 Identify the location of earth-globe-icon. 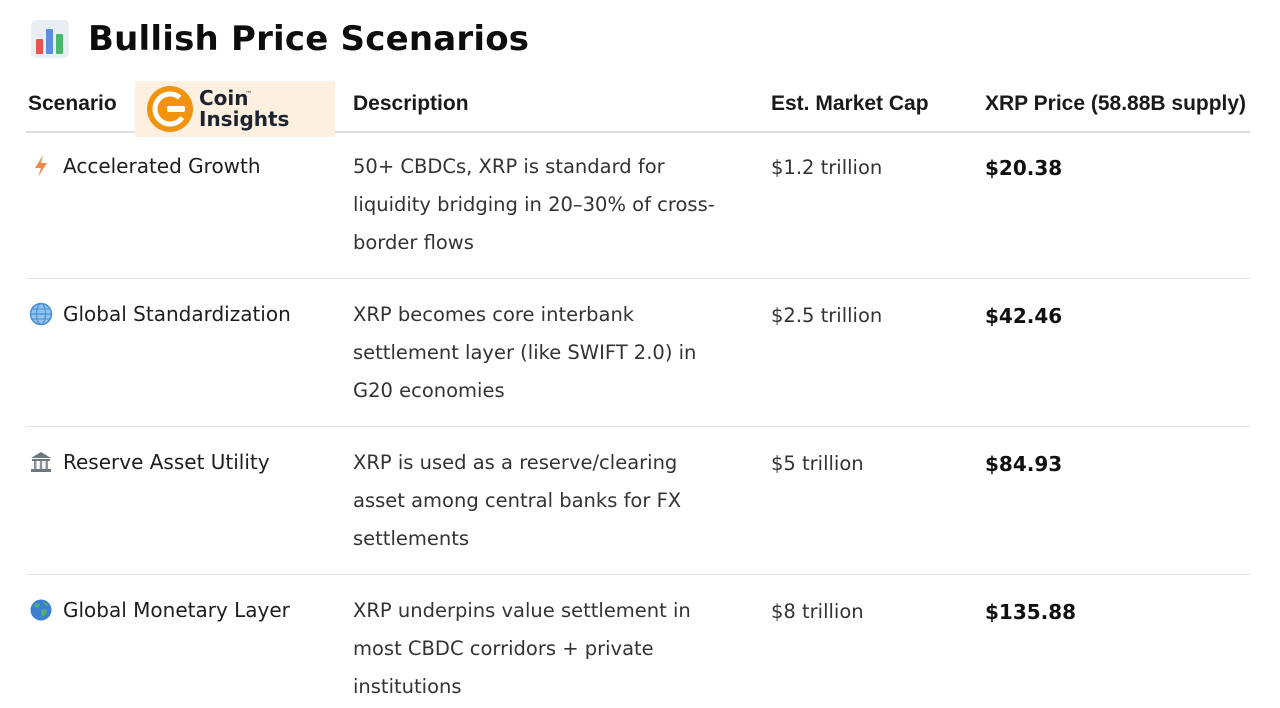
(41, 610).